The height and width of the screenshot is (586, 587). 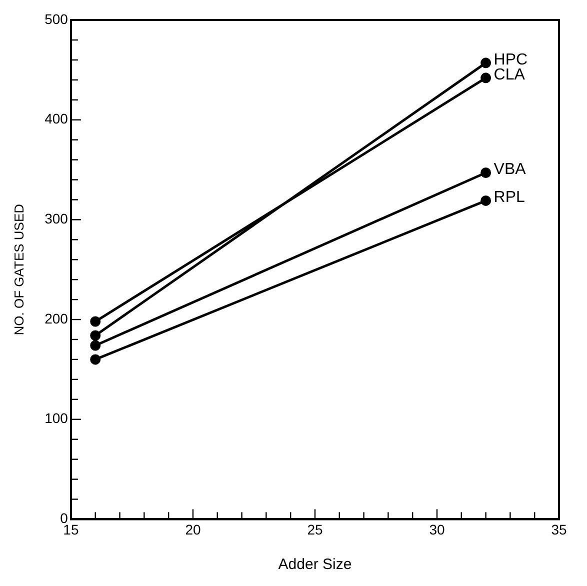 I want to click on x-tick-label: 20, so click(x=193, y=529).